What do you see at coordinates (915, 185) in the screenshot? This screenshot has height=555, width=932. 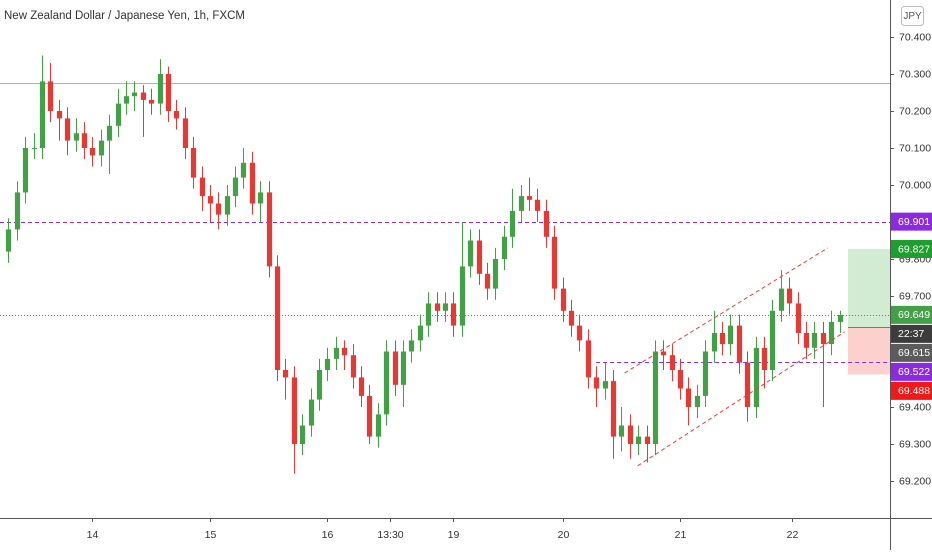 I see `y-tick-label: 70.000` at bounding box center [915, 185].